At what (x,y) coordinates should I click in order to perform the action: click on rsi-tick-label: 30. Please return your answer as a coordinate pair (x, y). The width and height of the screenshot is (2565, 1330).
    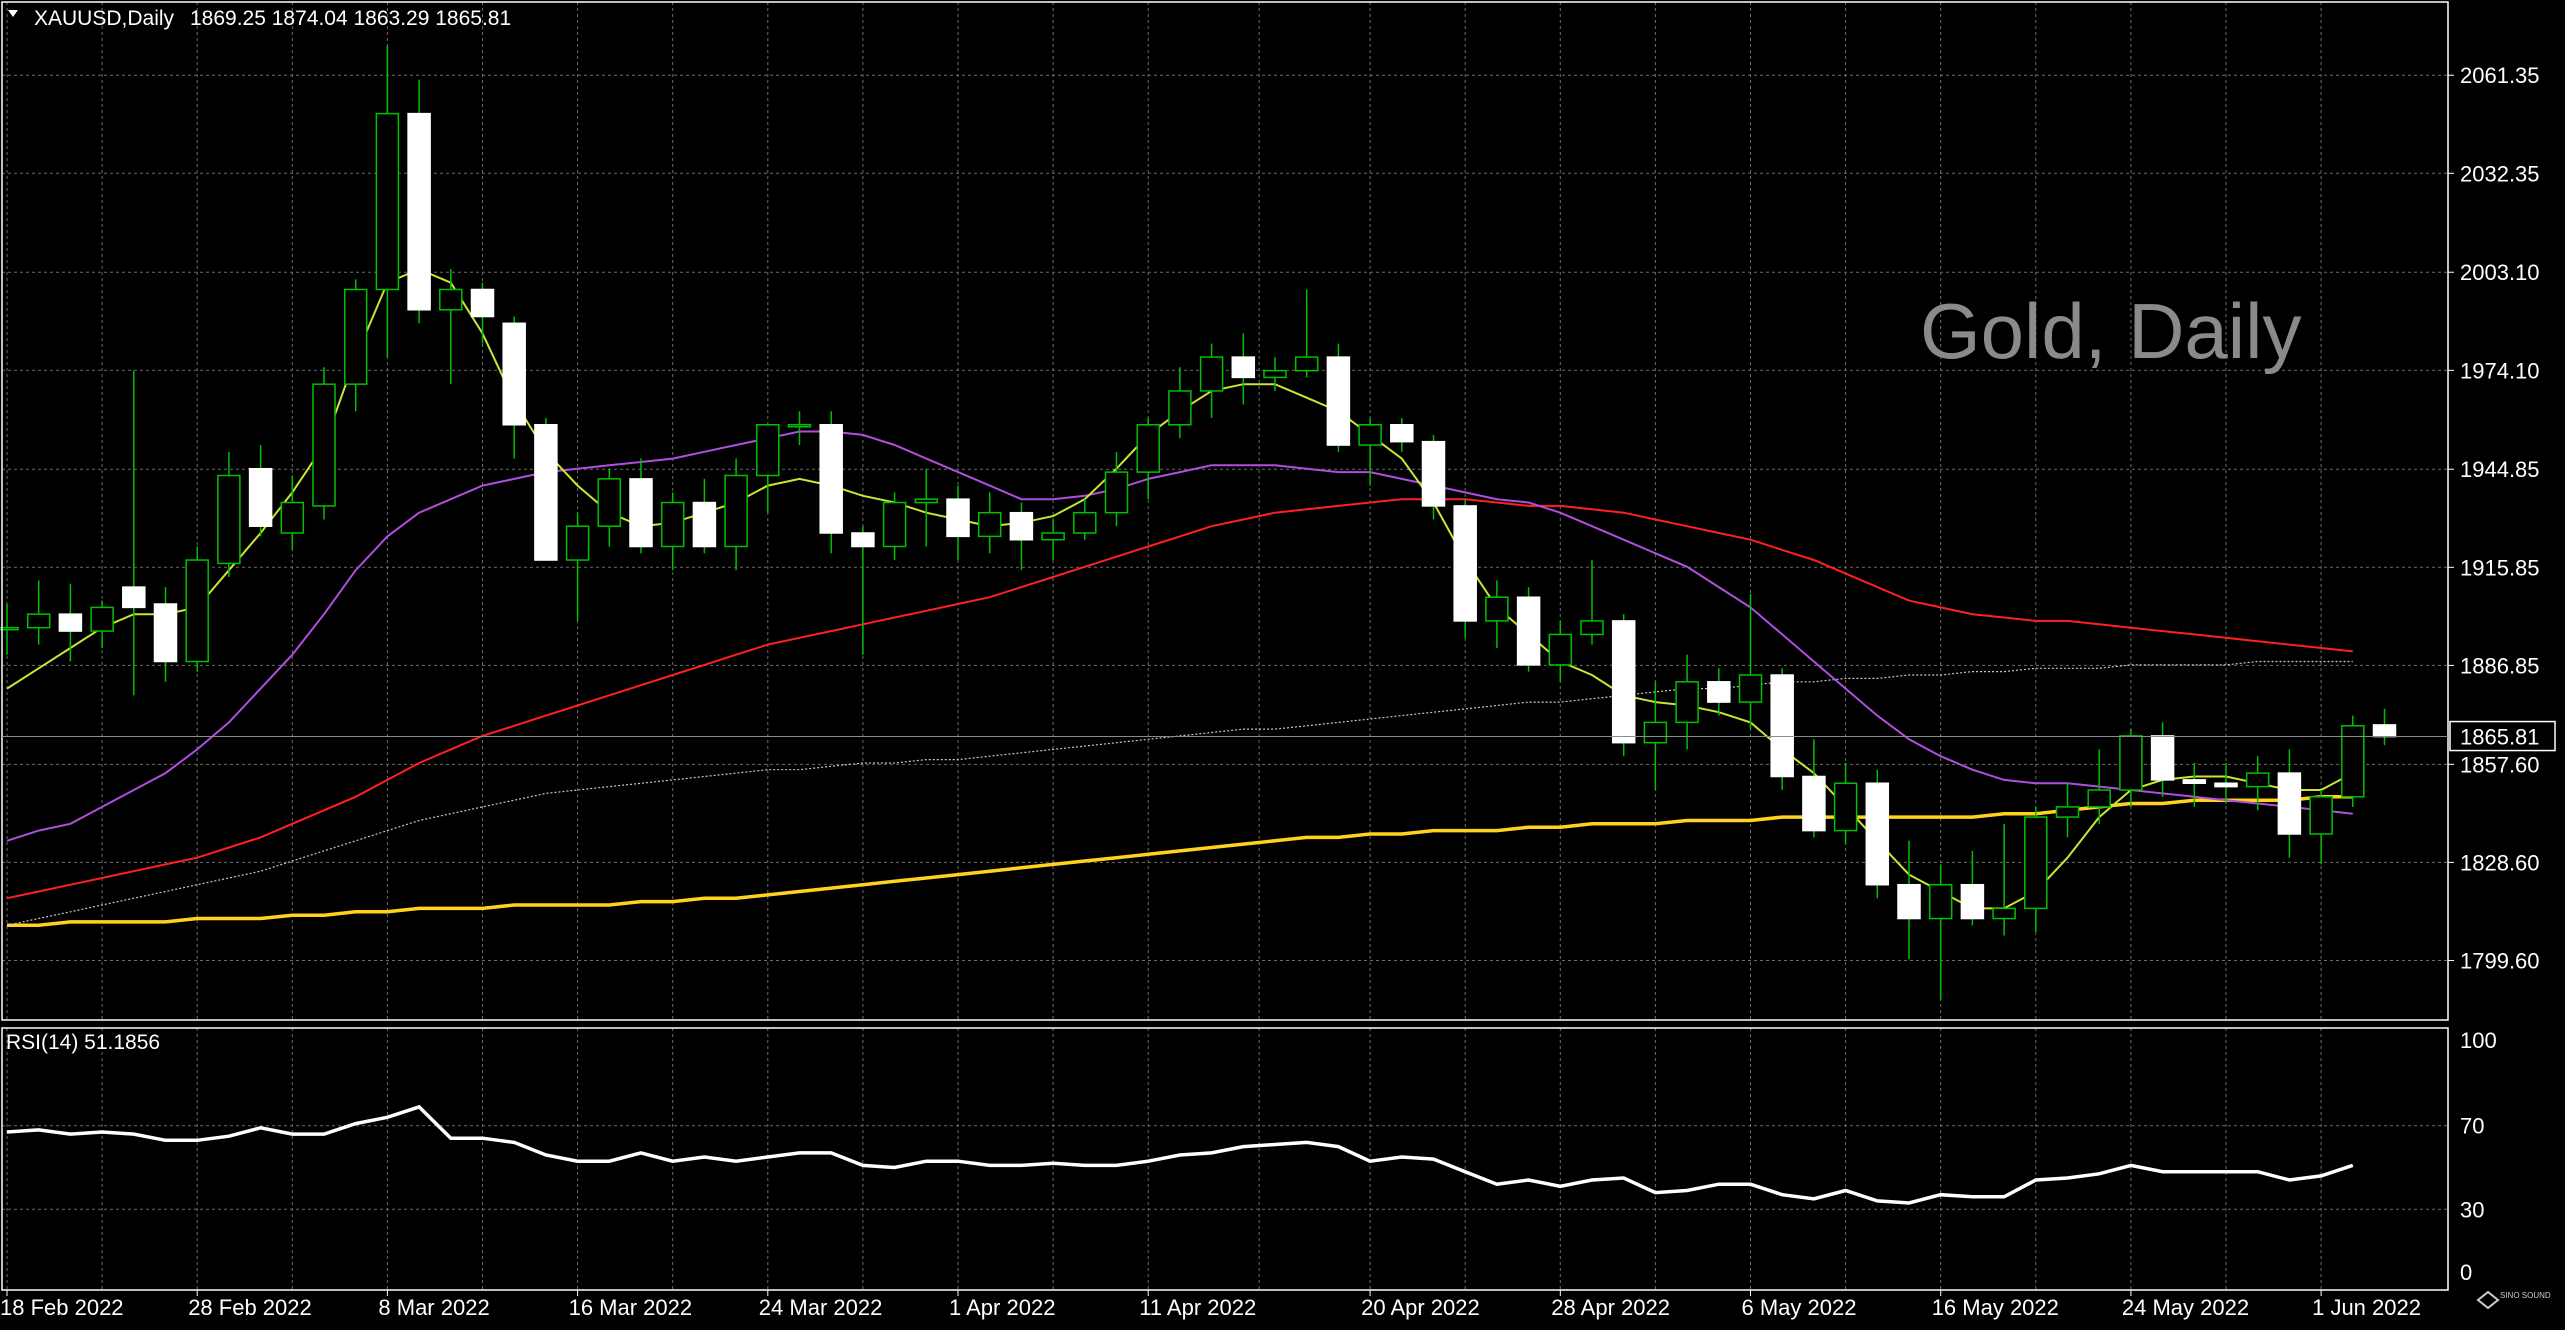
    Looking at the image, I should click on (2472, 1209).